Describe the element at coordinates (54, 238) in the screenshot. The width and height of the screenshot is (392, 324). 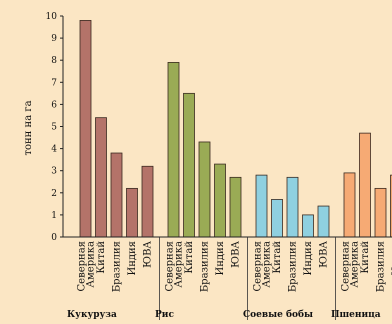
I see `y-tick-label: 0` at that location.